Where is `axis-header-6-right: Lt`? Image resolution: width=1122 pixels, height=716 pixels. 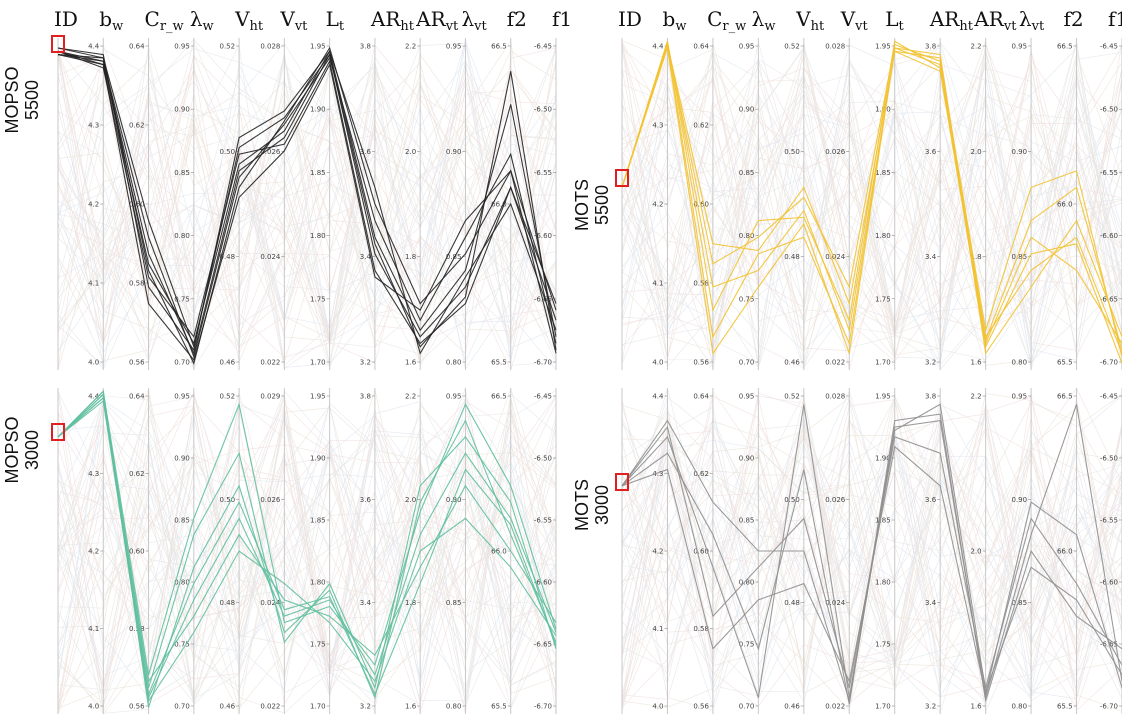
axis-header-6-right: Lt is located at coordinates (894, 20).